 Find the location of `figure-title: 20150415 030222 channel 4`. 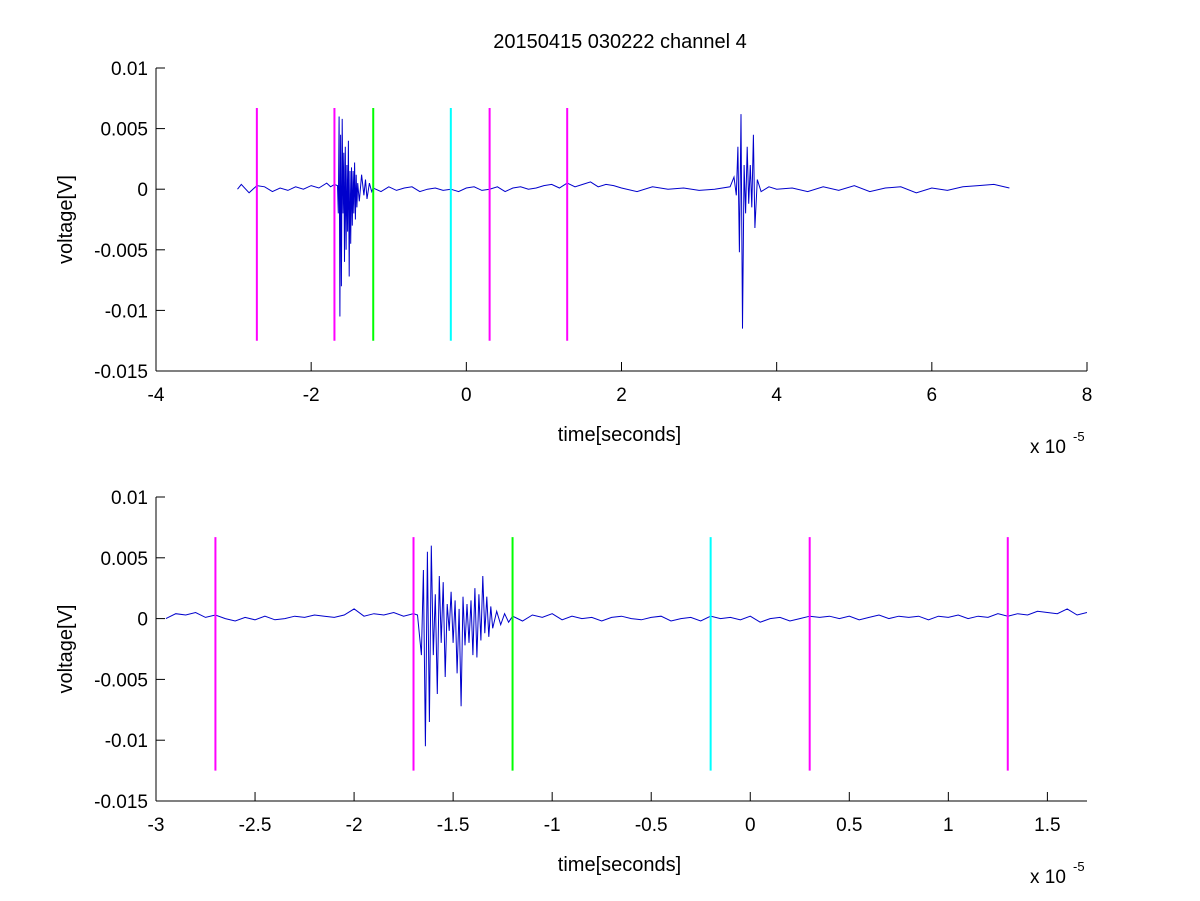

figure-title: 20150415 030222 channel 4 is located at coordinates (620, 42).